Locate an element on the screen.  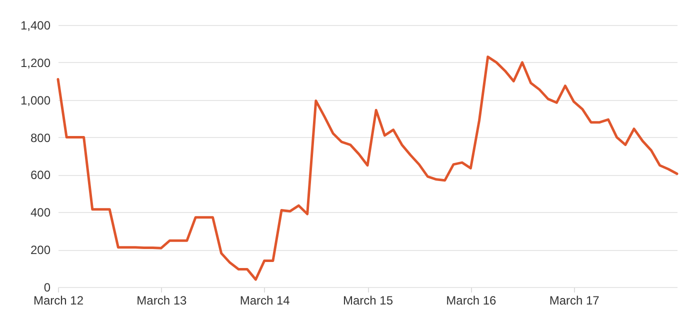
y-tick-label: 400 is located at coordinates (40, 213).